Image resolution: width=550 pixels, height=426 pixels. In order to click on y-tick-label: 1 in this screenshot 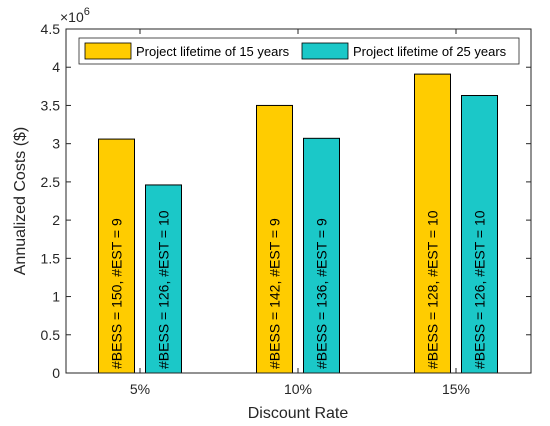, I will do `click(56, 297)`.